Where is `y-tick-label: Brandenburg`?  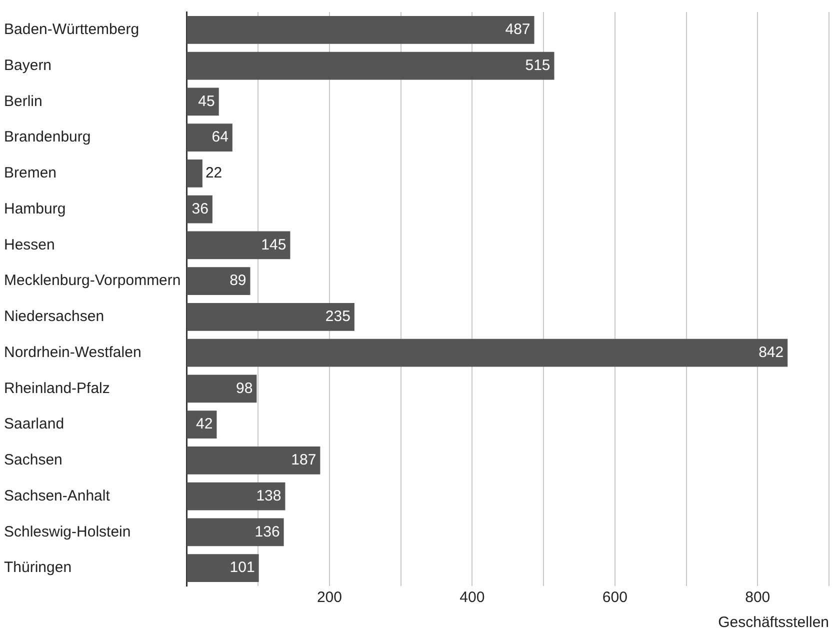 y-tick-label: Brandenburg is located at coordinates (47, 137).